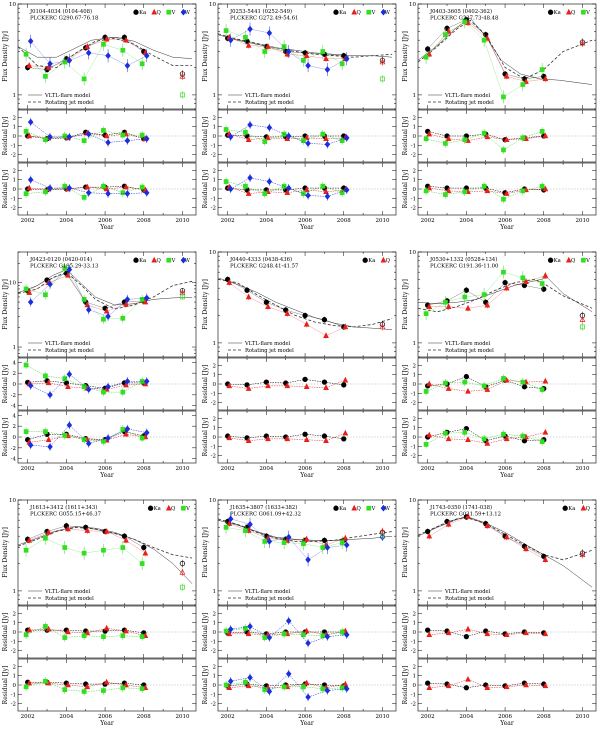 This screenshot has width=600, height=743. I want to click on x-tick-label: 2006, so click(305, 469).